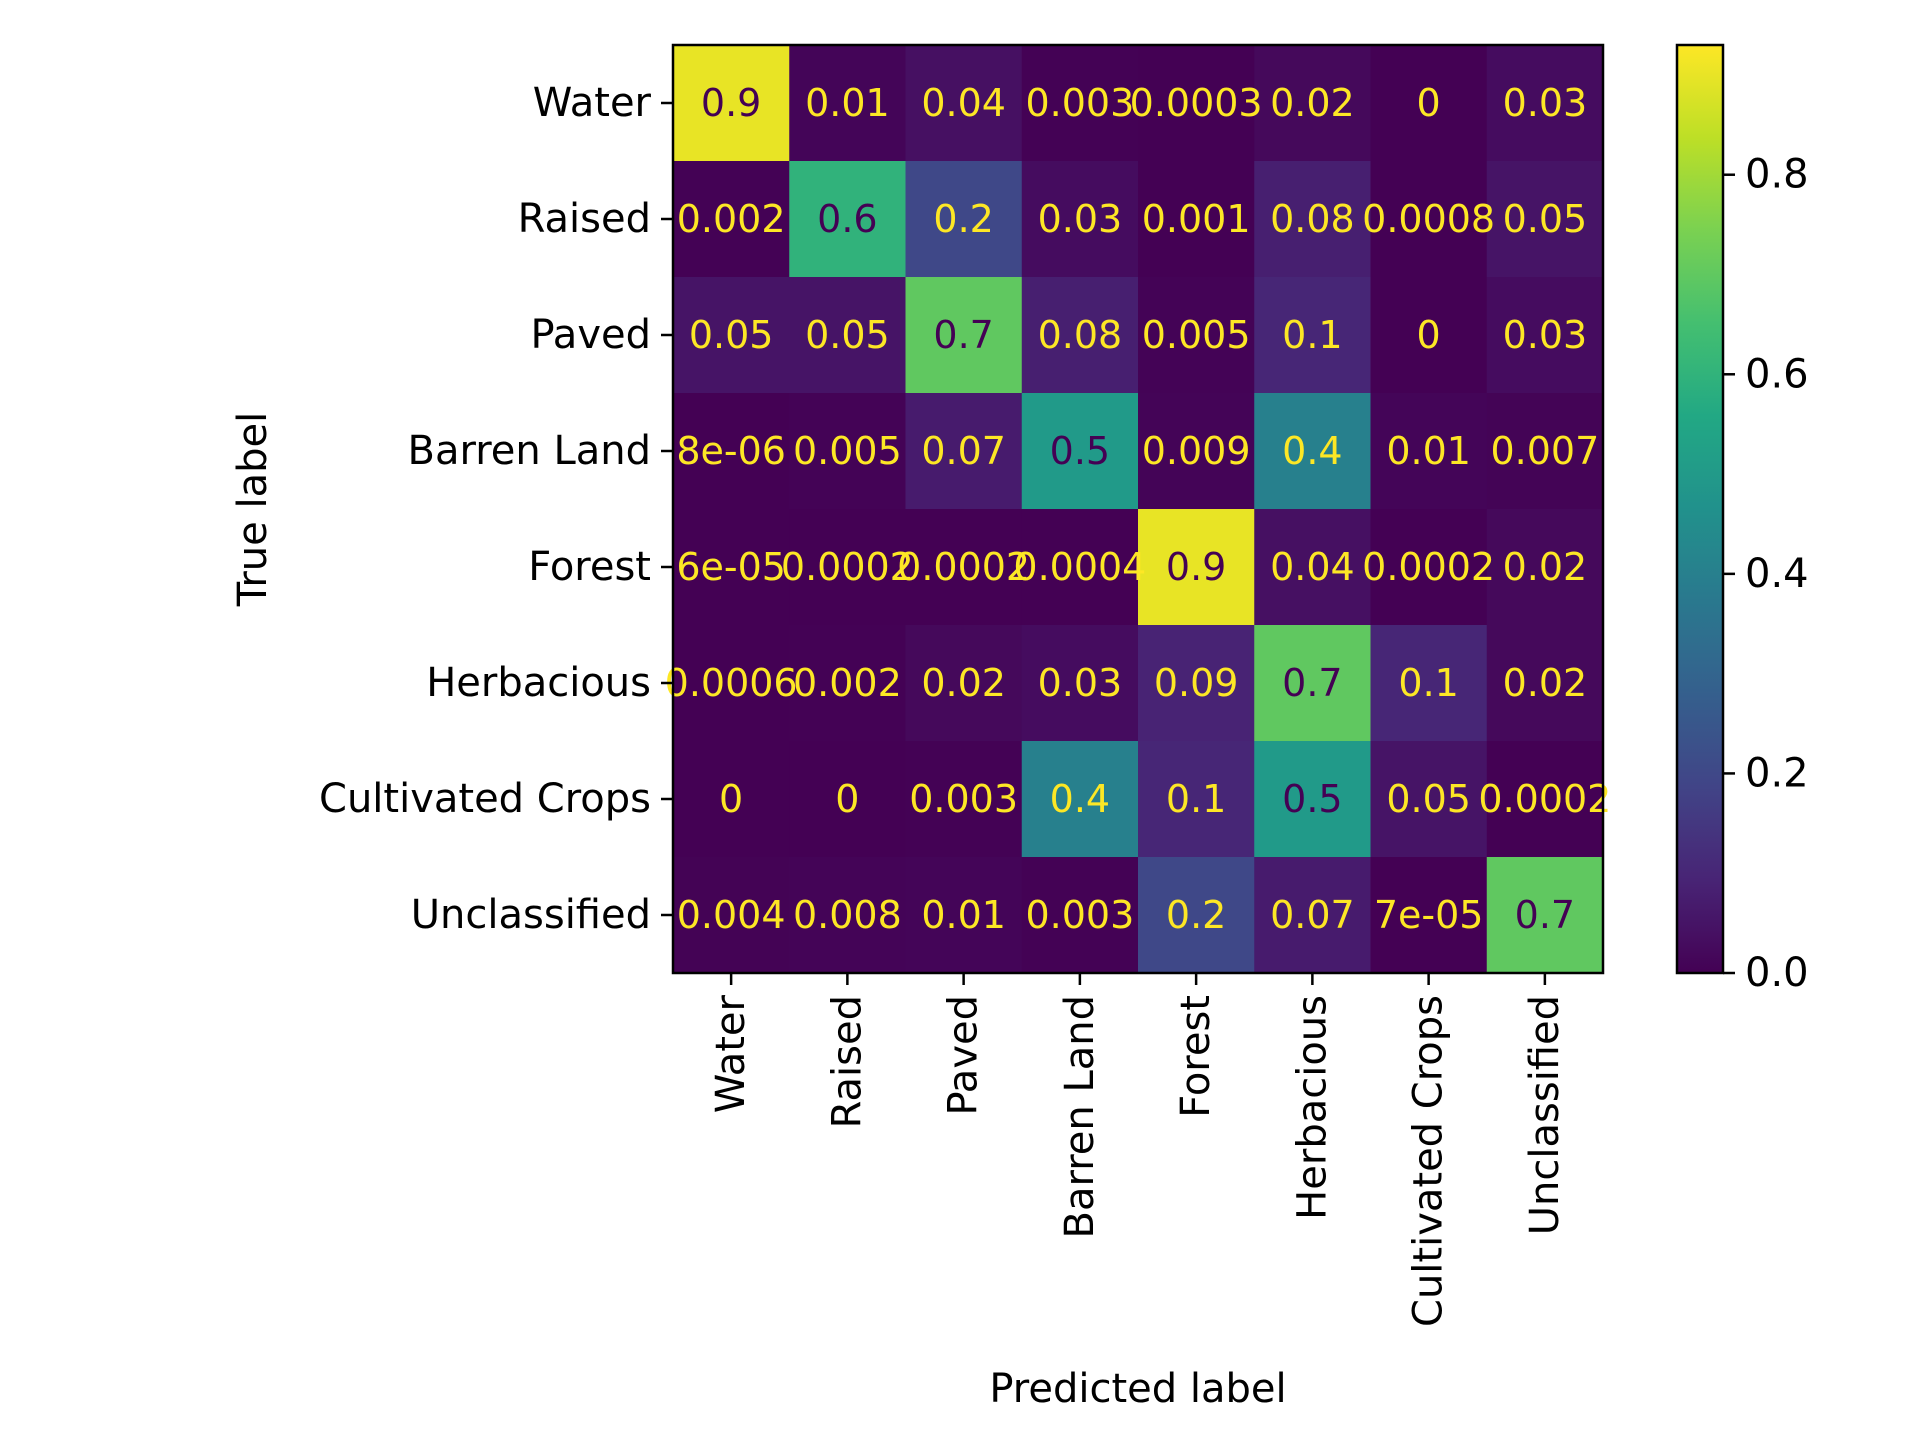 The height and width of the screenshot is (1445, 1920). Describe the element at coordinates (1777, 773) in the screenshot. I see `colorbar-tick-label: 0.2` at that location.